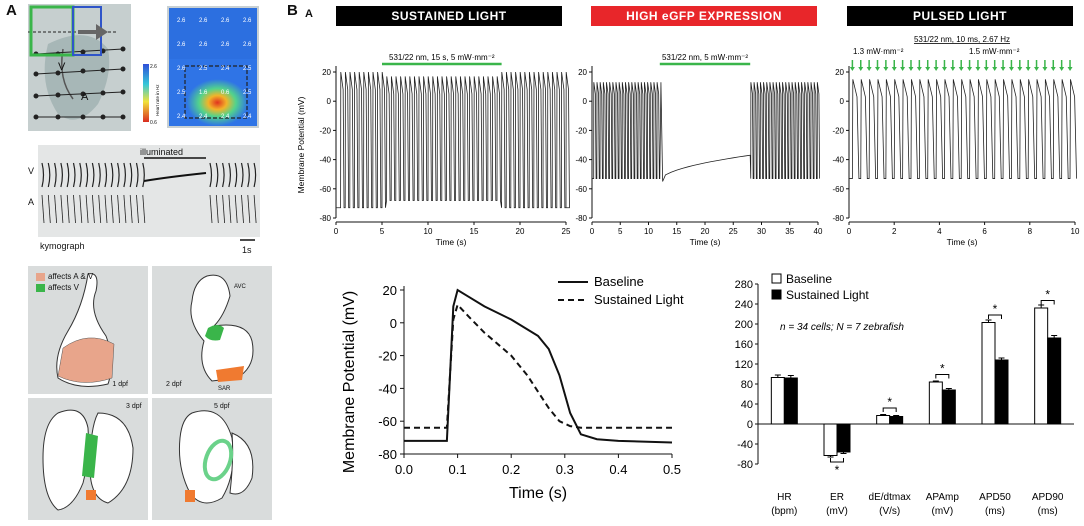 This screenshot has height=526, width=1084. I want to click on stage-2dpf-label: 2 dpf, so click(174, 384).